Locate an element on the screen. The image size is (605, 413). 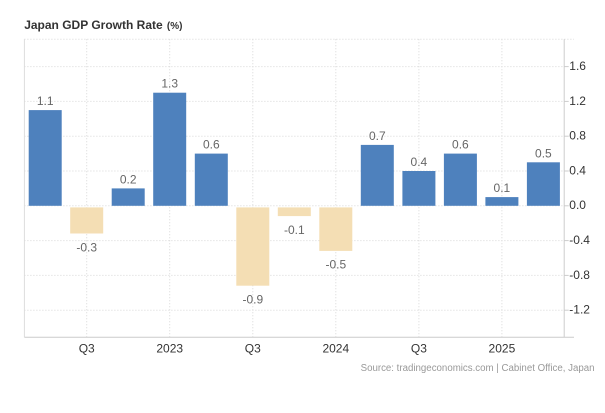
svg-text: 1.6 is located at coordinates (577, 66).